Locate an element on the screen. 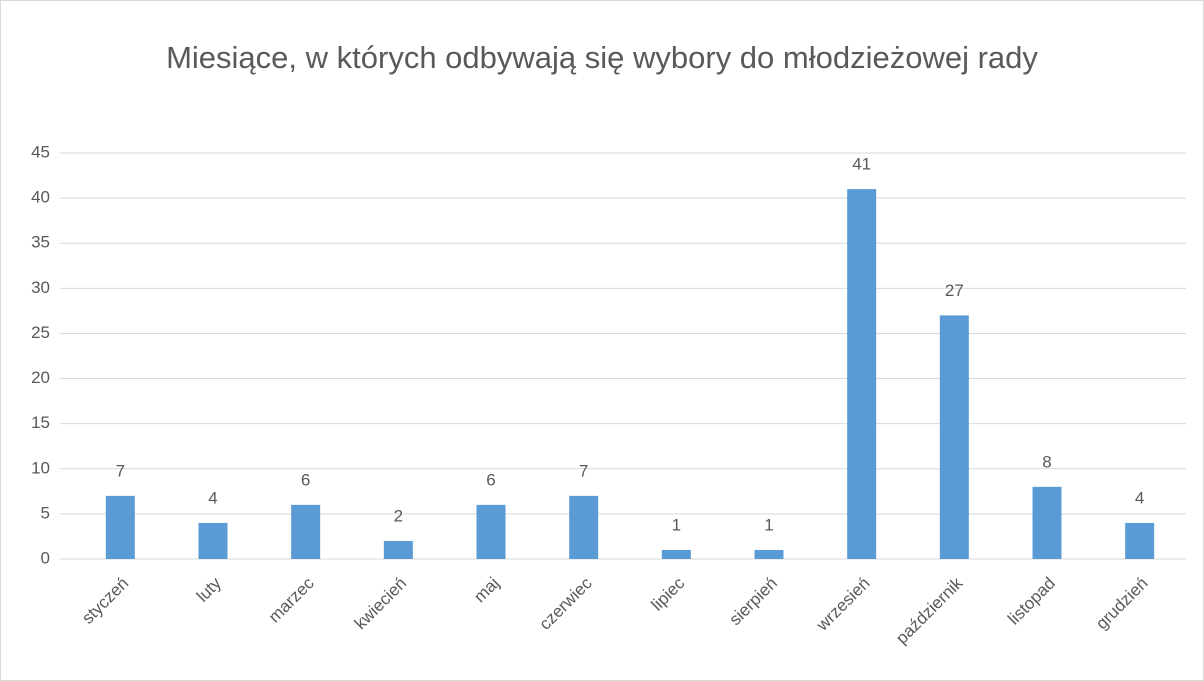 This screenshot has height=681, width=1204. y-tick-label: 35 is located at coordinates (40, 242).